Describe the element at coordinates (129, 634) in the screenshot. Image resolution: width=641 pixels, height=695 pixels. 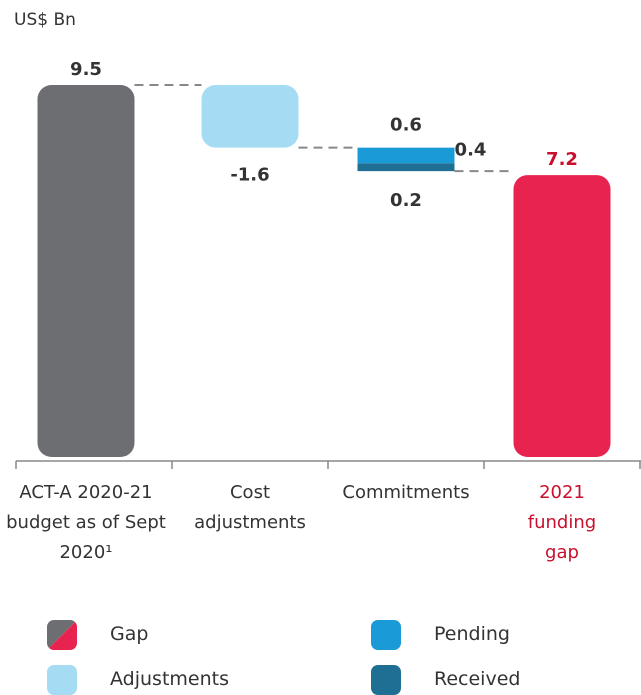
I see `legend-label: Gap` at that location.